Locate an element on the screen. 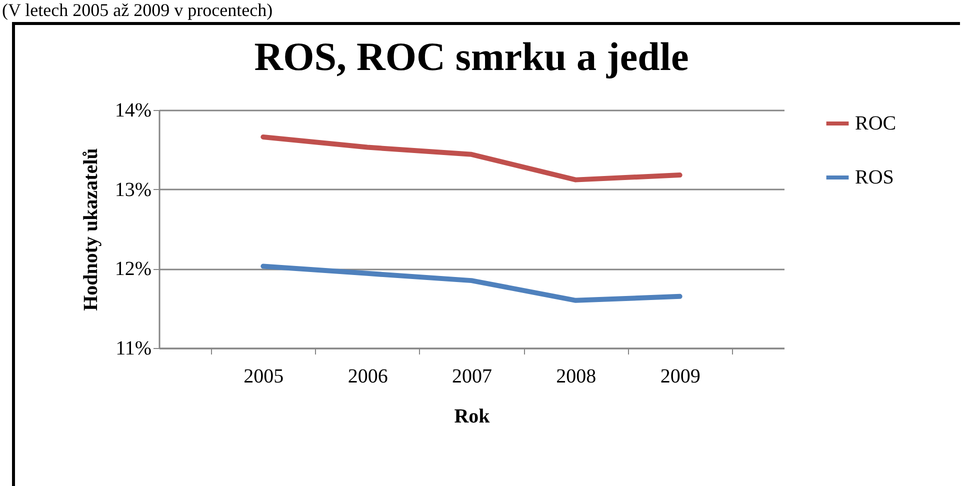  x-axis-title: Rok is located at coordinates (472, 417).